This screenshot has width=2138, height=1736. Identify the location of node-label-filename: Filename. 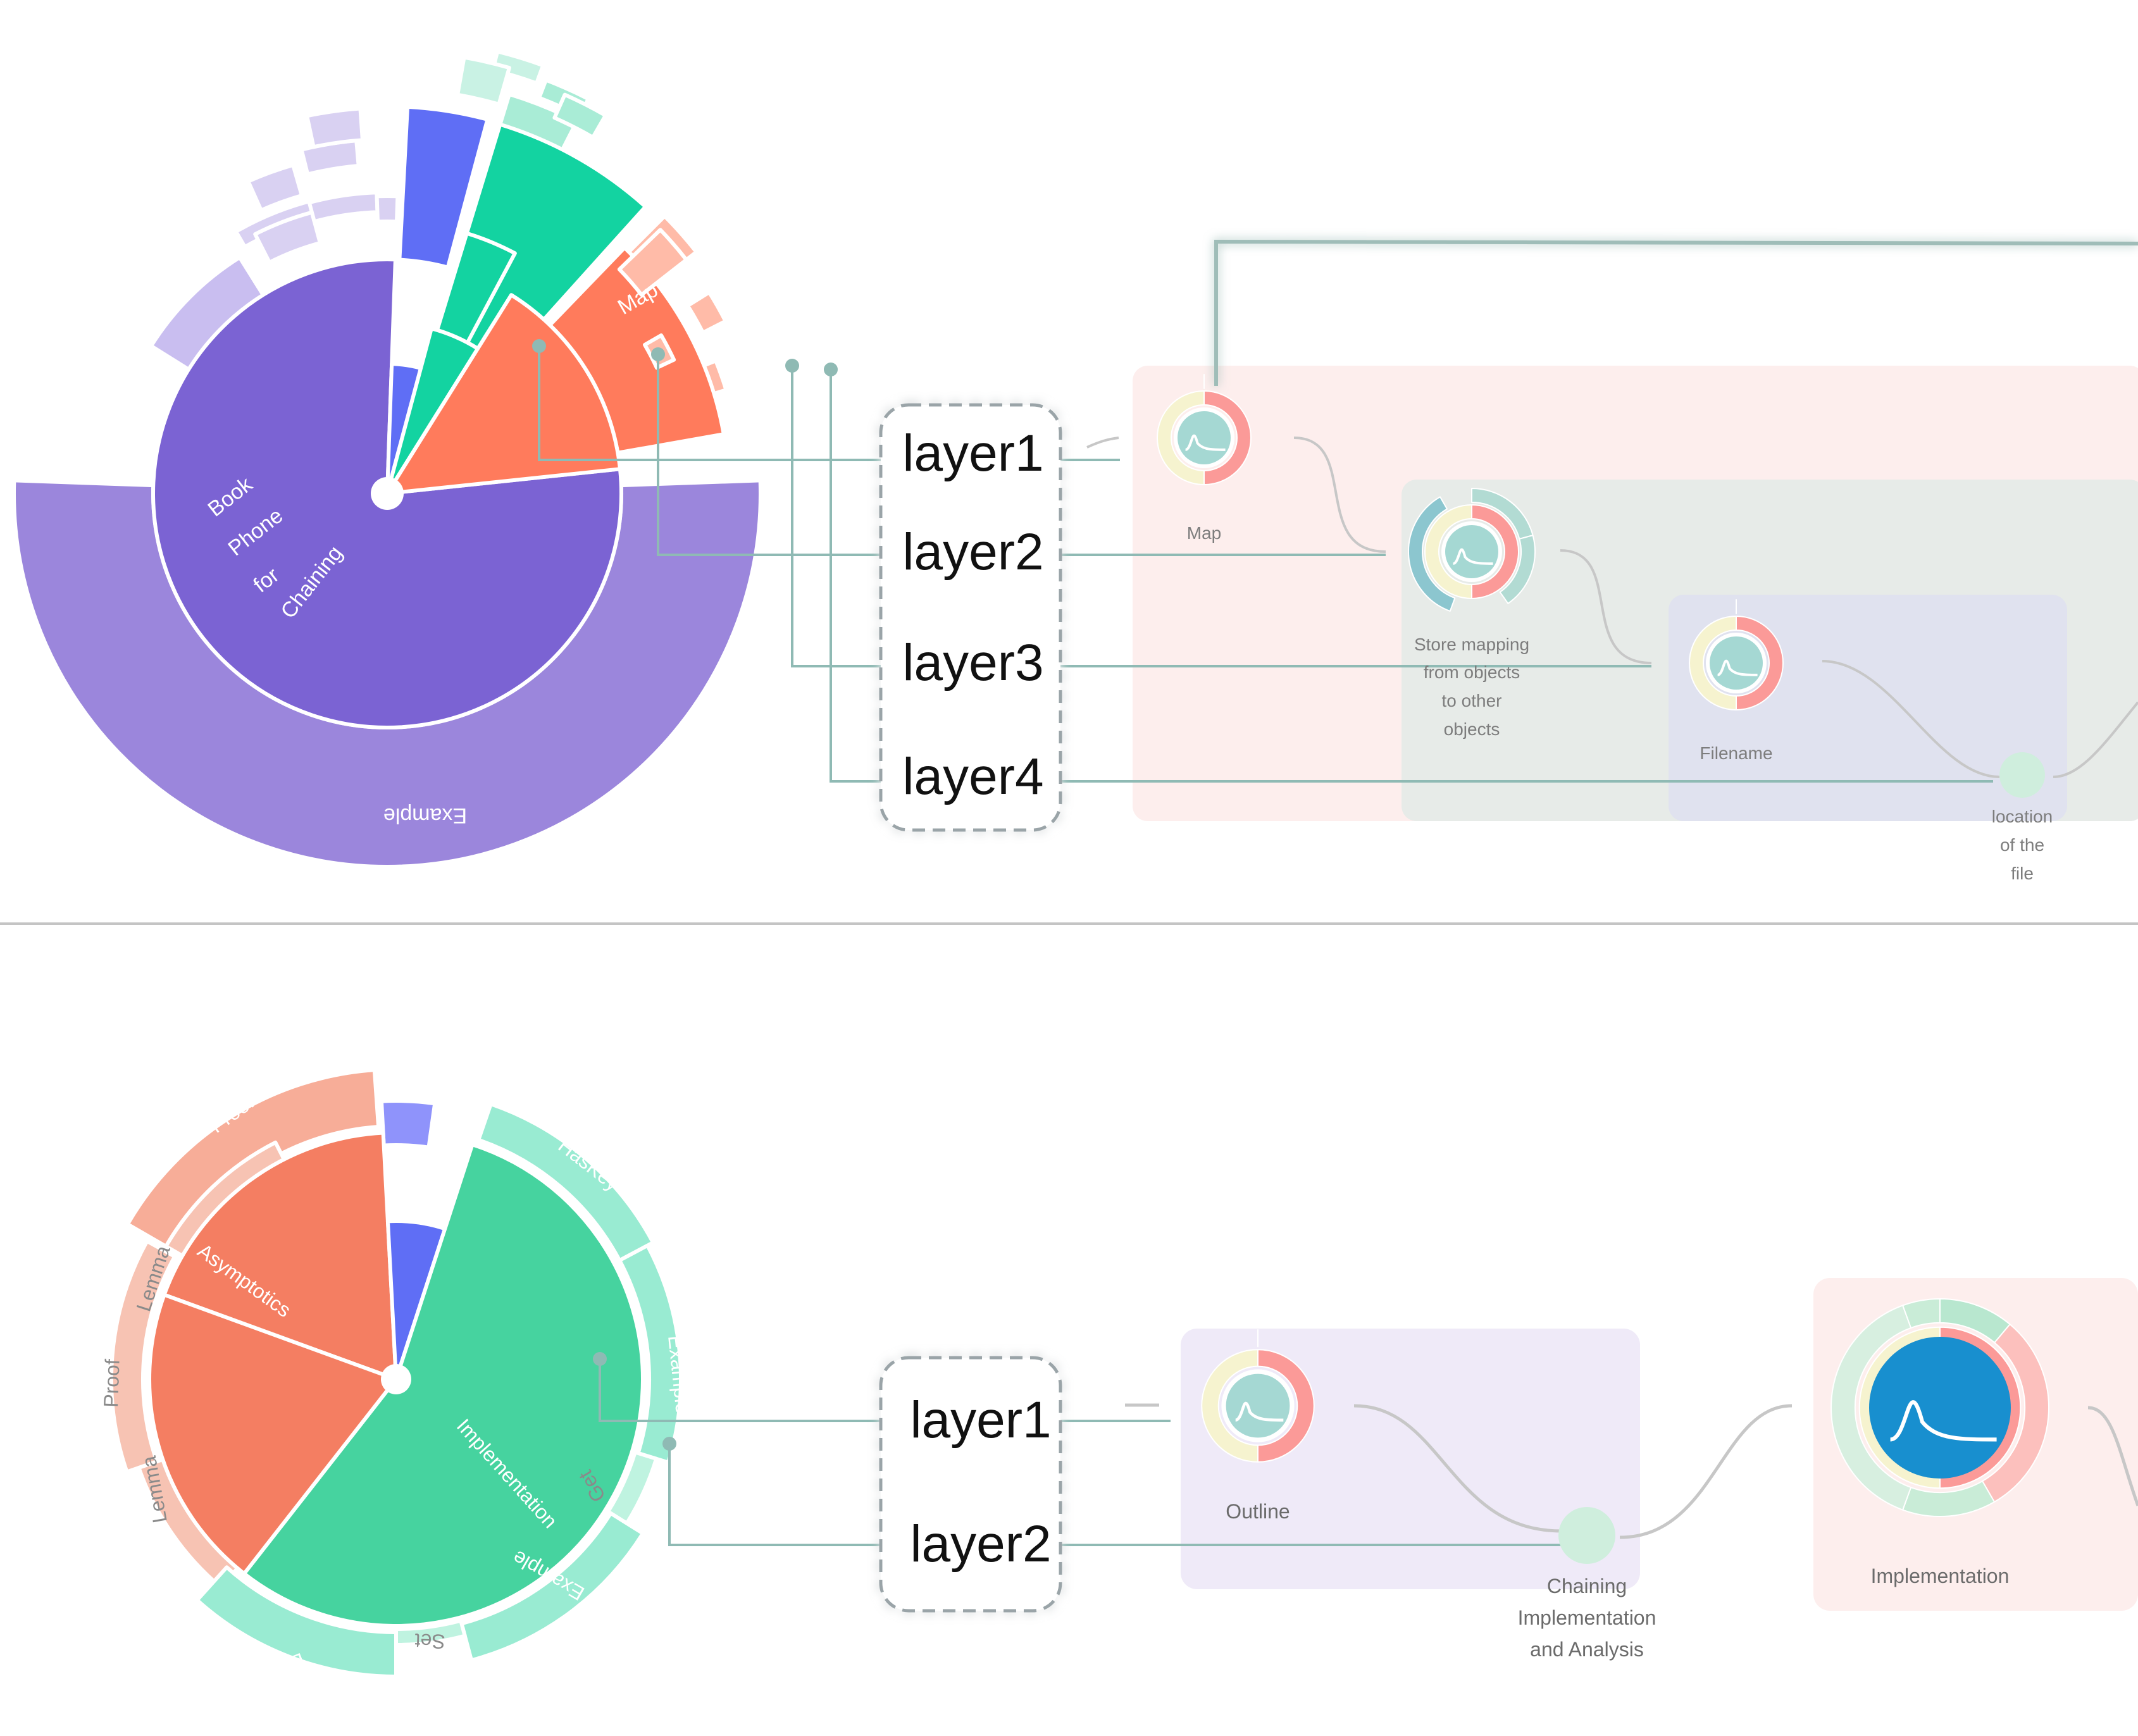
(1736, 753).